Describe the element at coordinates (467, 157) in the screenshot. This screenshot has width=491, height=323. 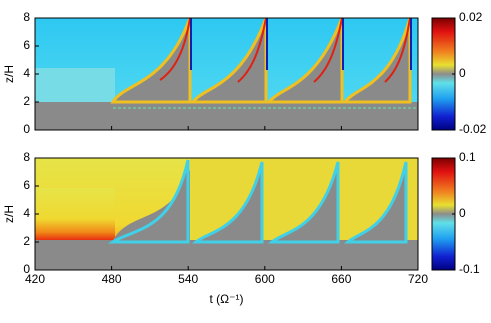
I see `colorbar-tick-label: 0.1` at that location.